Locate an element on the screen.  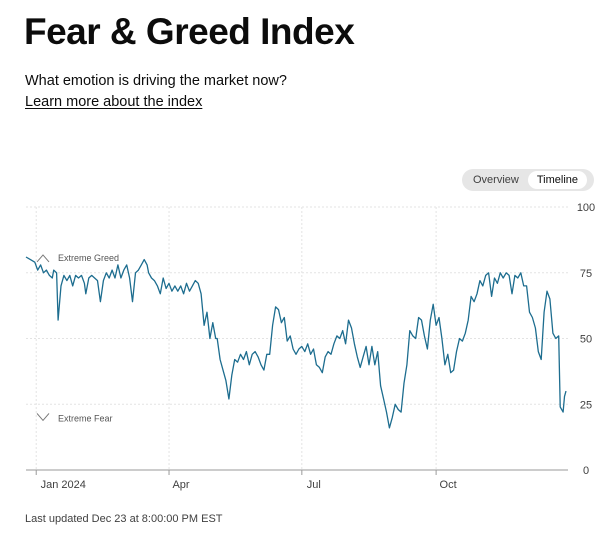
x-tick-label: Jul is located at coordinates (314, 485).